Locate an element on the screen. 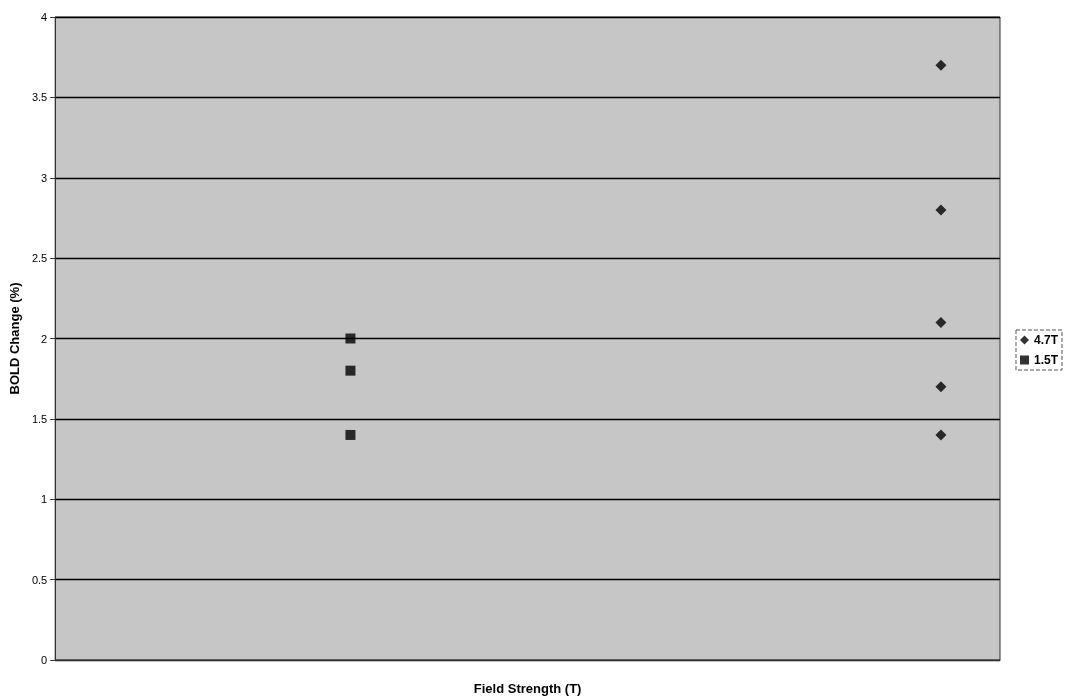  legend-label: 4.7T is located at coordinates (1046, 340).